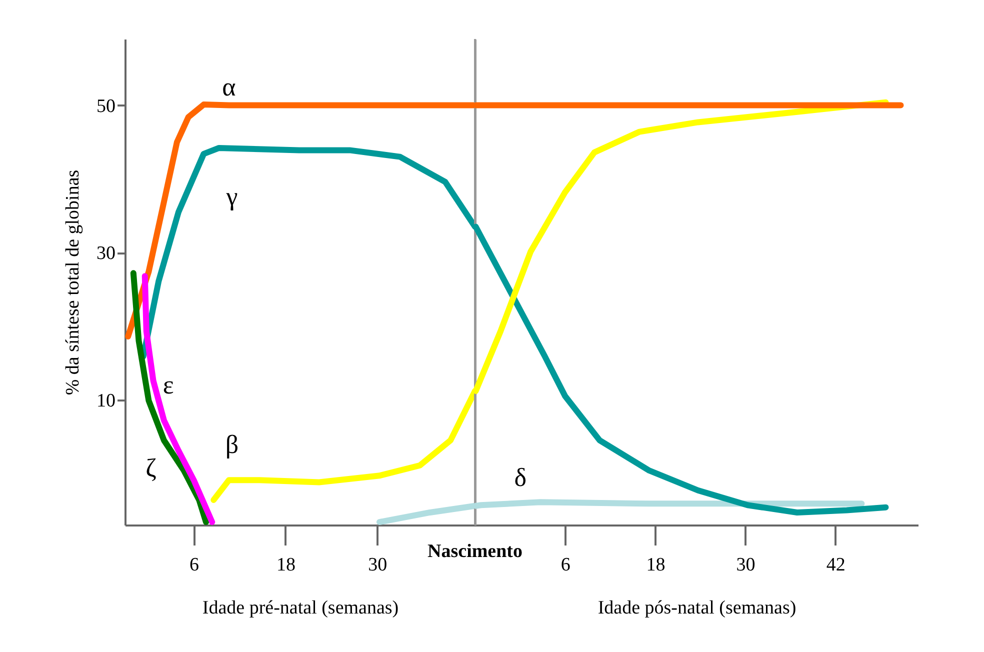 The height and width of the screenshot is (652, 984). I want to click on y-tick-label: 50, so click(106, 106).